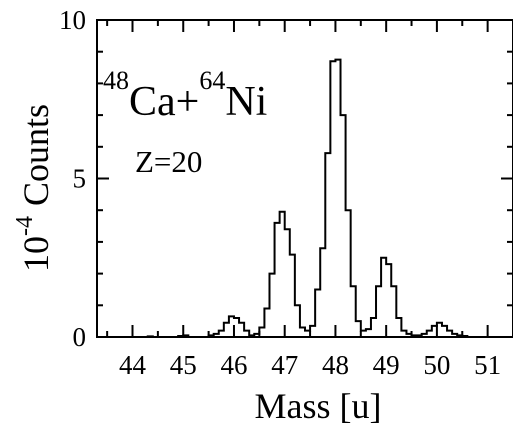 This screenshot has height=423, width=513. What do you see at coordinates (318, 404) in the screenshot?
I see `x-axis-label: Mass [u]` at bounding box center [318, 404].